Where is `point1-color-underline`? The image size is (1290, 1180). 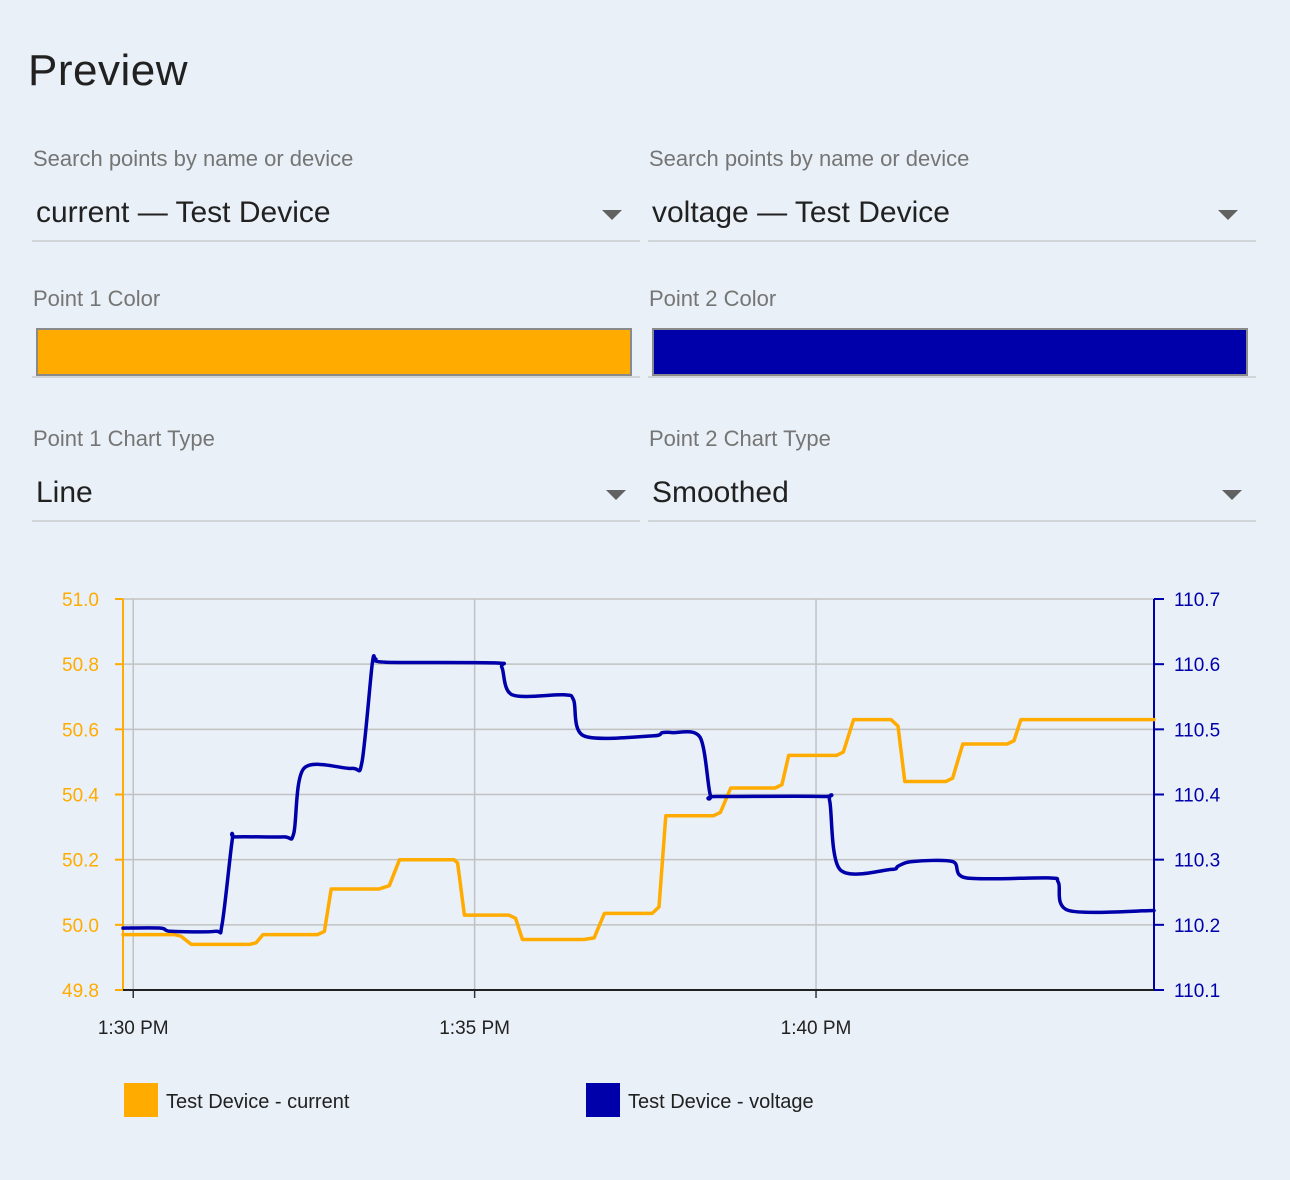 point1-color-underline is located at coordinates (336, 377).